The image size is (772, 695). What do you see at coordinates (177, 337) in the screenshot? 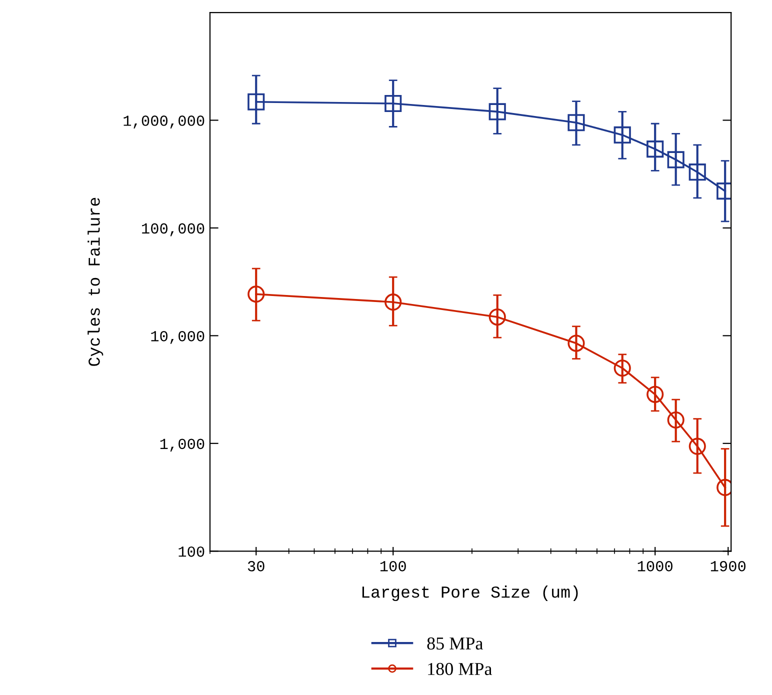
I see `y-tick-label: 10,000` at bounding box center [177, 337].